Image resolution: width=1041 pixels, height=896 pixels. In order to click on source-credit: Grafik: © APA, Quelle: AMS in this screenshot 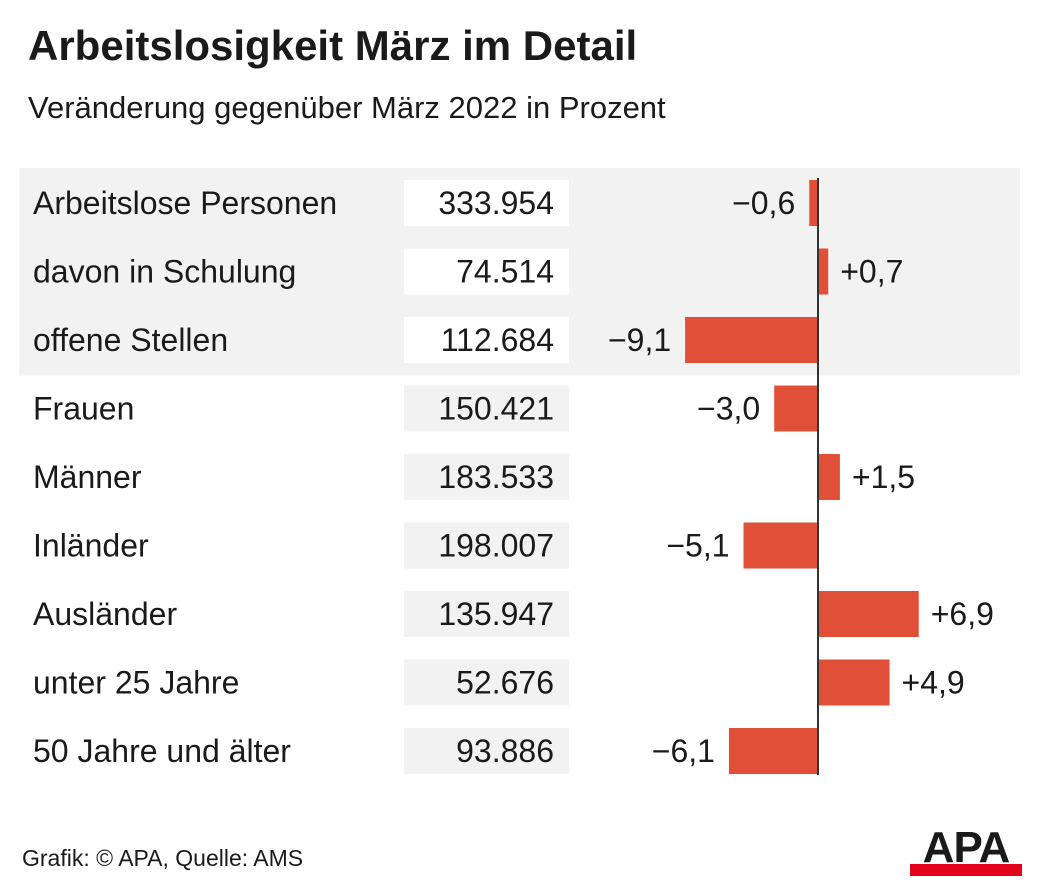, I will do `click(163, 858)`.